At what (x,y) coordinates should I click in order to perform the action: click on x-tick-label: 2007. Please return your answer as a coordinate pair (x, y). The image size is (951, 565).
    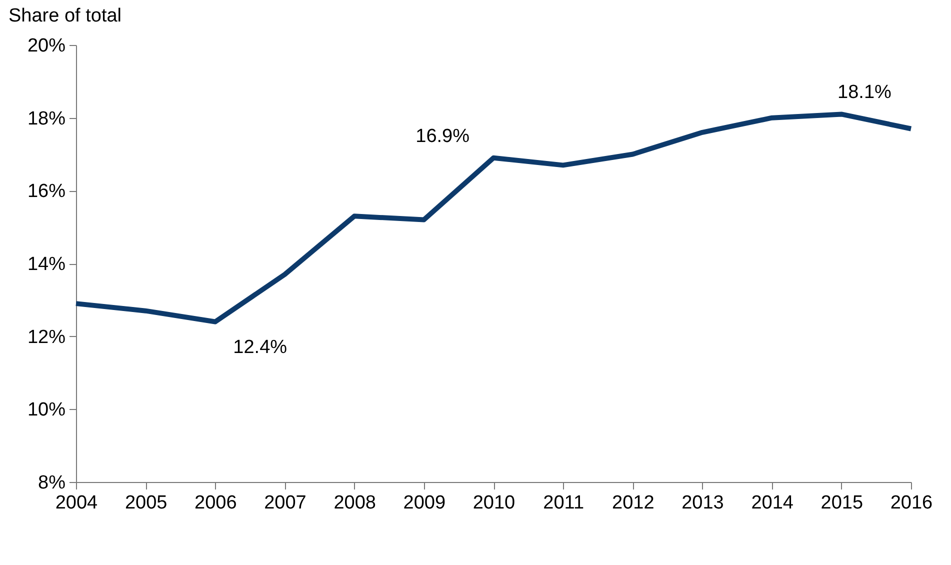
    Looking at the image, I should click on (285, 503).